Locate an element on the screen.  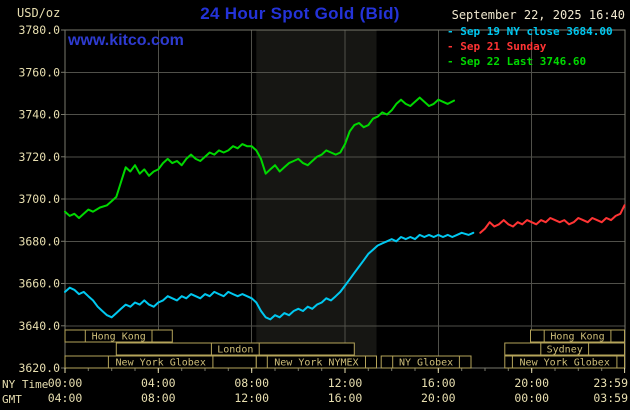
x-tick-label-gmt: 12:00 is located at coordinates (251, 398).